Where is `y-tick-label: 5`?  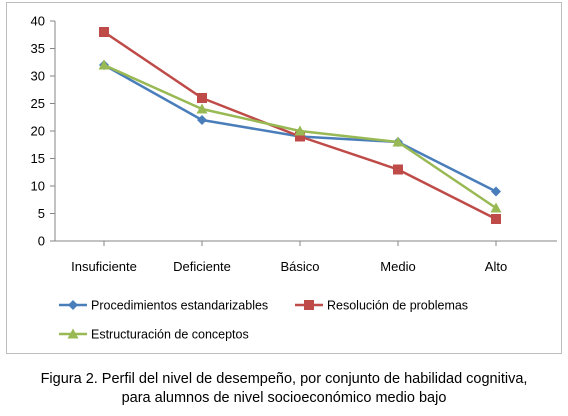 y-tick-label: 5 is located at coordinates (41, 213).